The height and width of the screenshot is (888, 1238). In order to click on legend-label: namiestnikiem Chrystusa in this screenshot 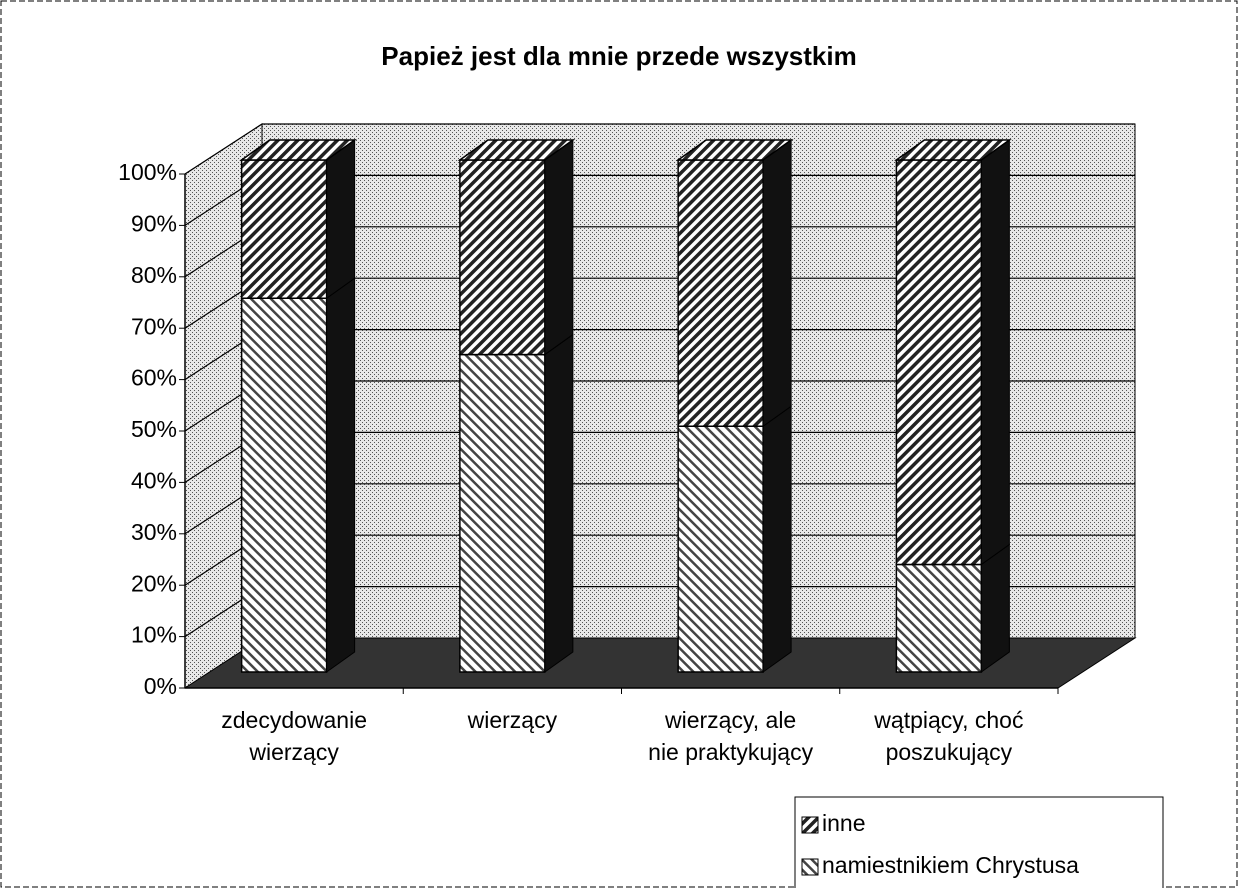, I will do `click(950, 865)`.